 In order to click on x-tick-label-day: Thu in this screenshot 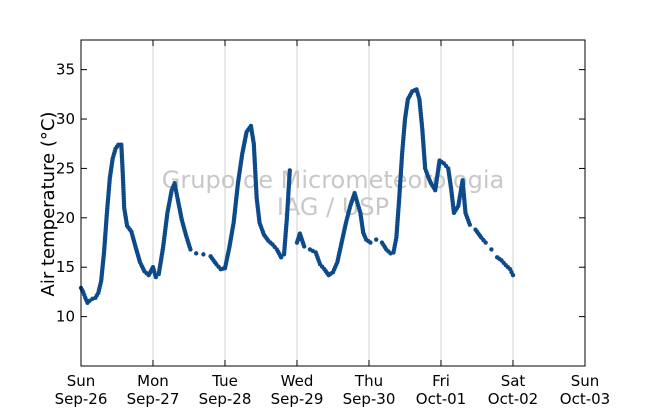, I will do `click(368, 381)`.